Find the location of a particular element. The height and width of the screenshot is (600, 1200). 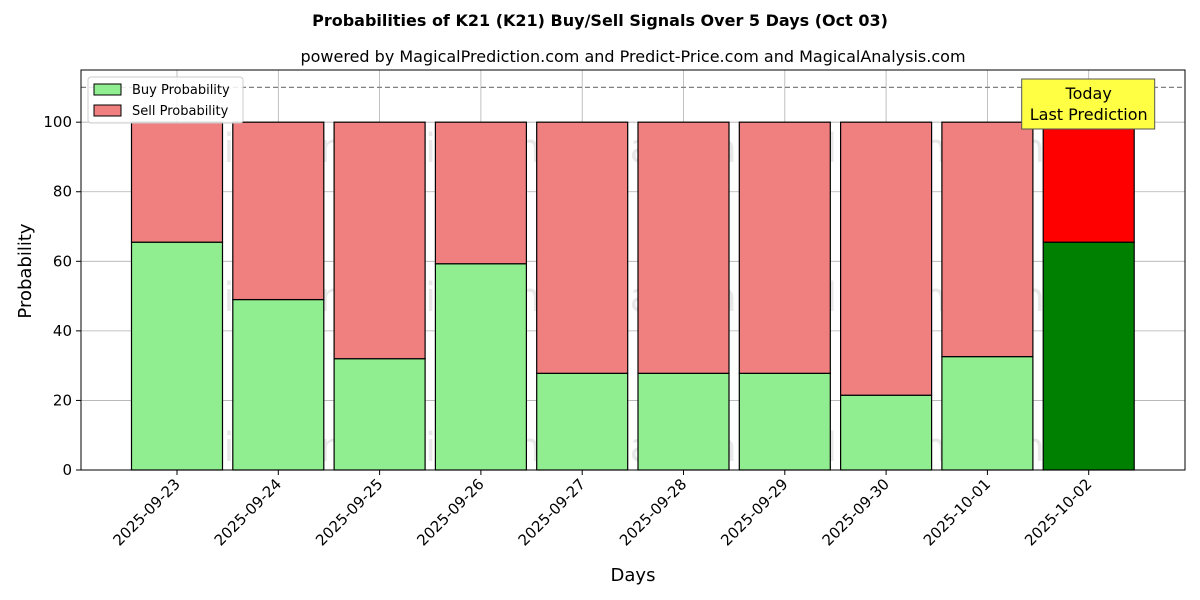

legend: Buy Probability Sell Probability is located at coordinates (165, 100).